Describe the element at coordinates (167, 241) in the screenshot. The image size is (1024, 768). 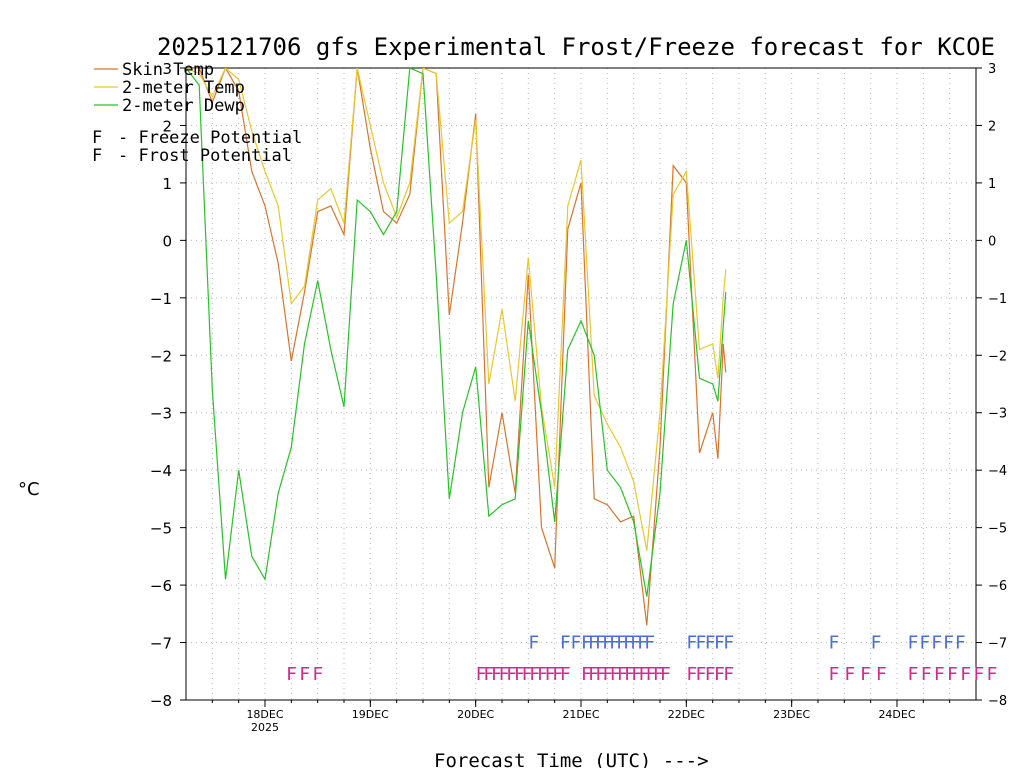
I see `y-tick-label: 0` at that location.